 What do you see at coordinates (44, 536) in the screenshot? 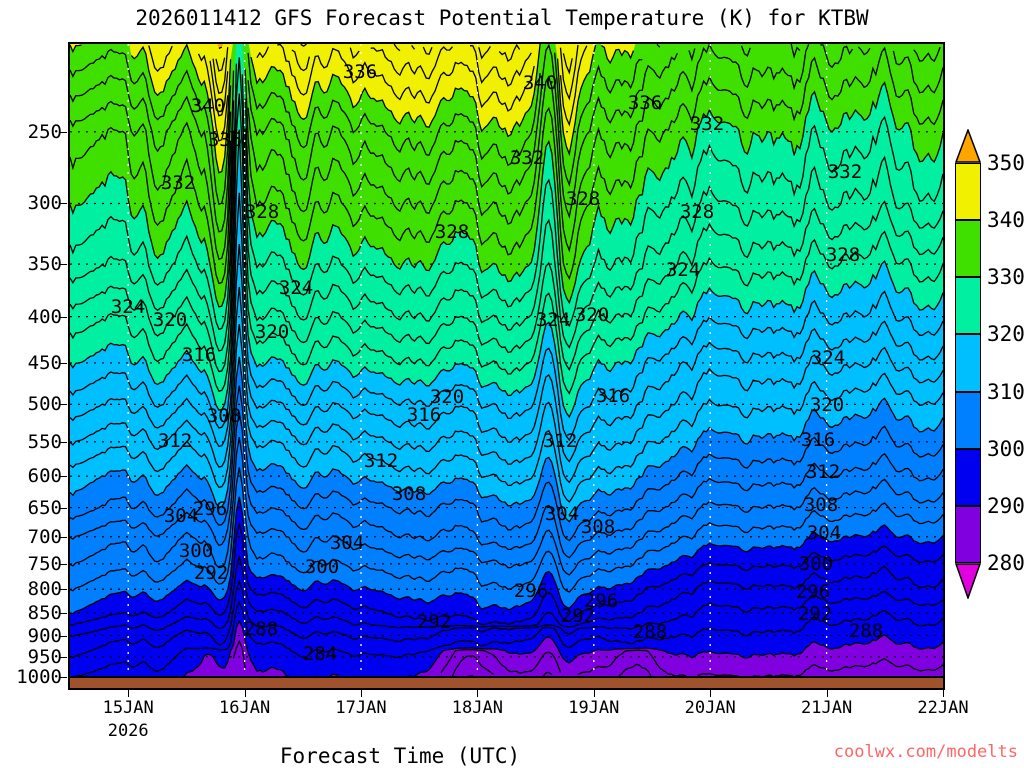
I see `y-axis-tick-label: 700` at bounding box center [44, 536].